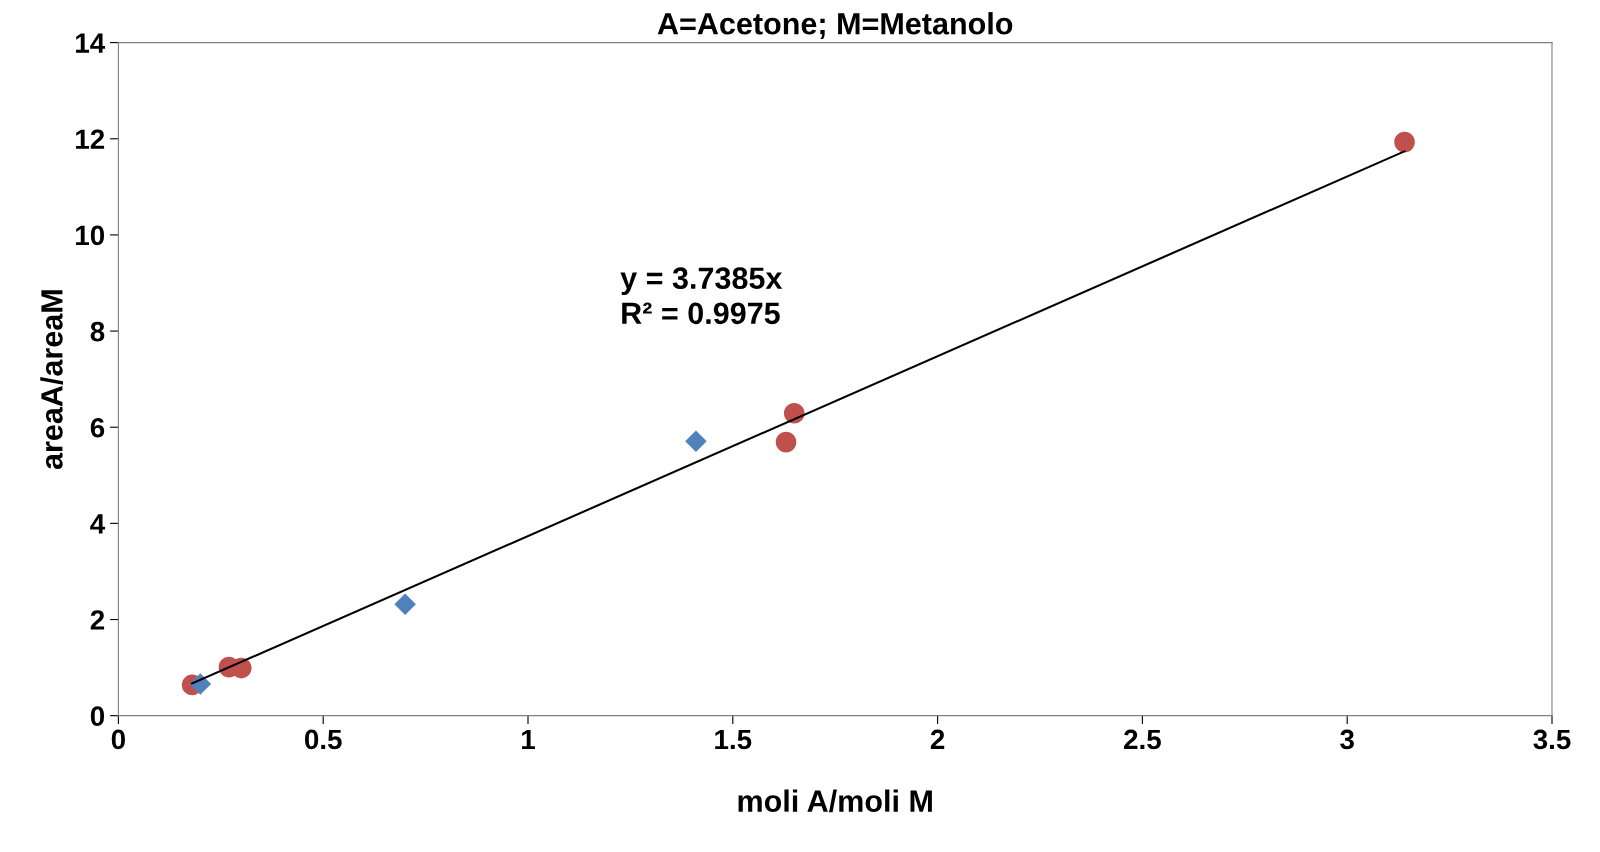 This screenshot has width=1600, height=852. I want to click on y-tick-label: 14, so click(91, 43).